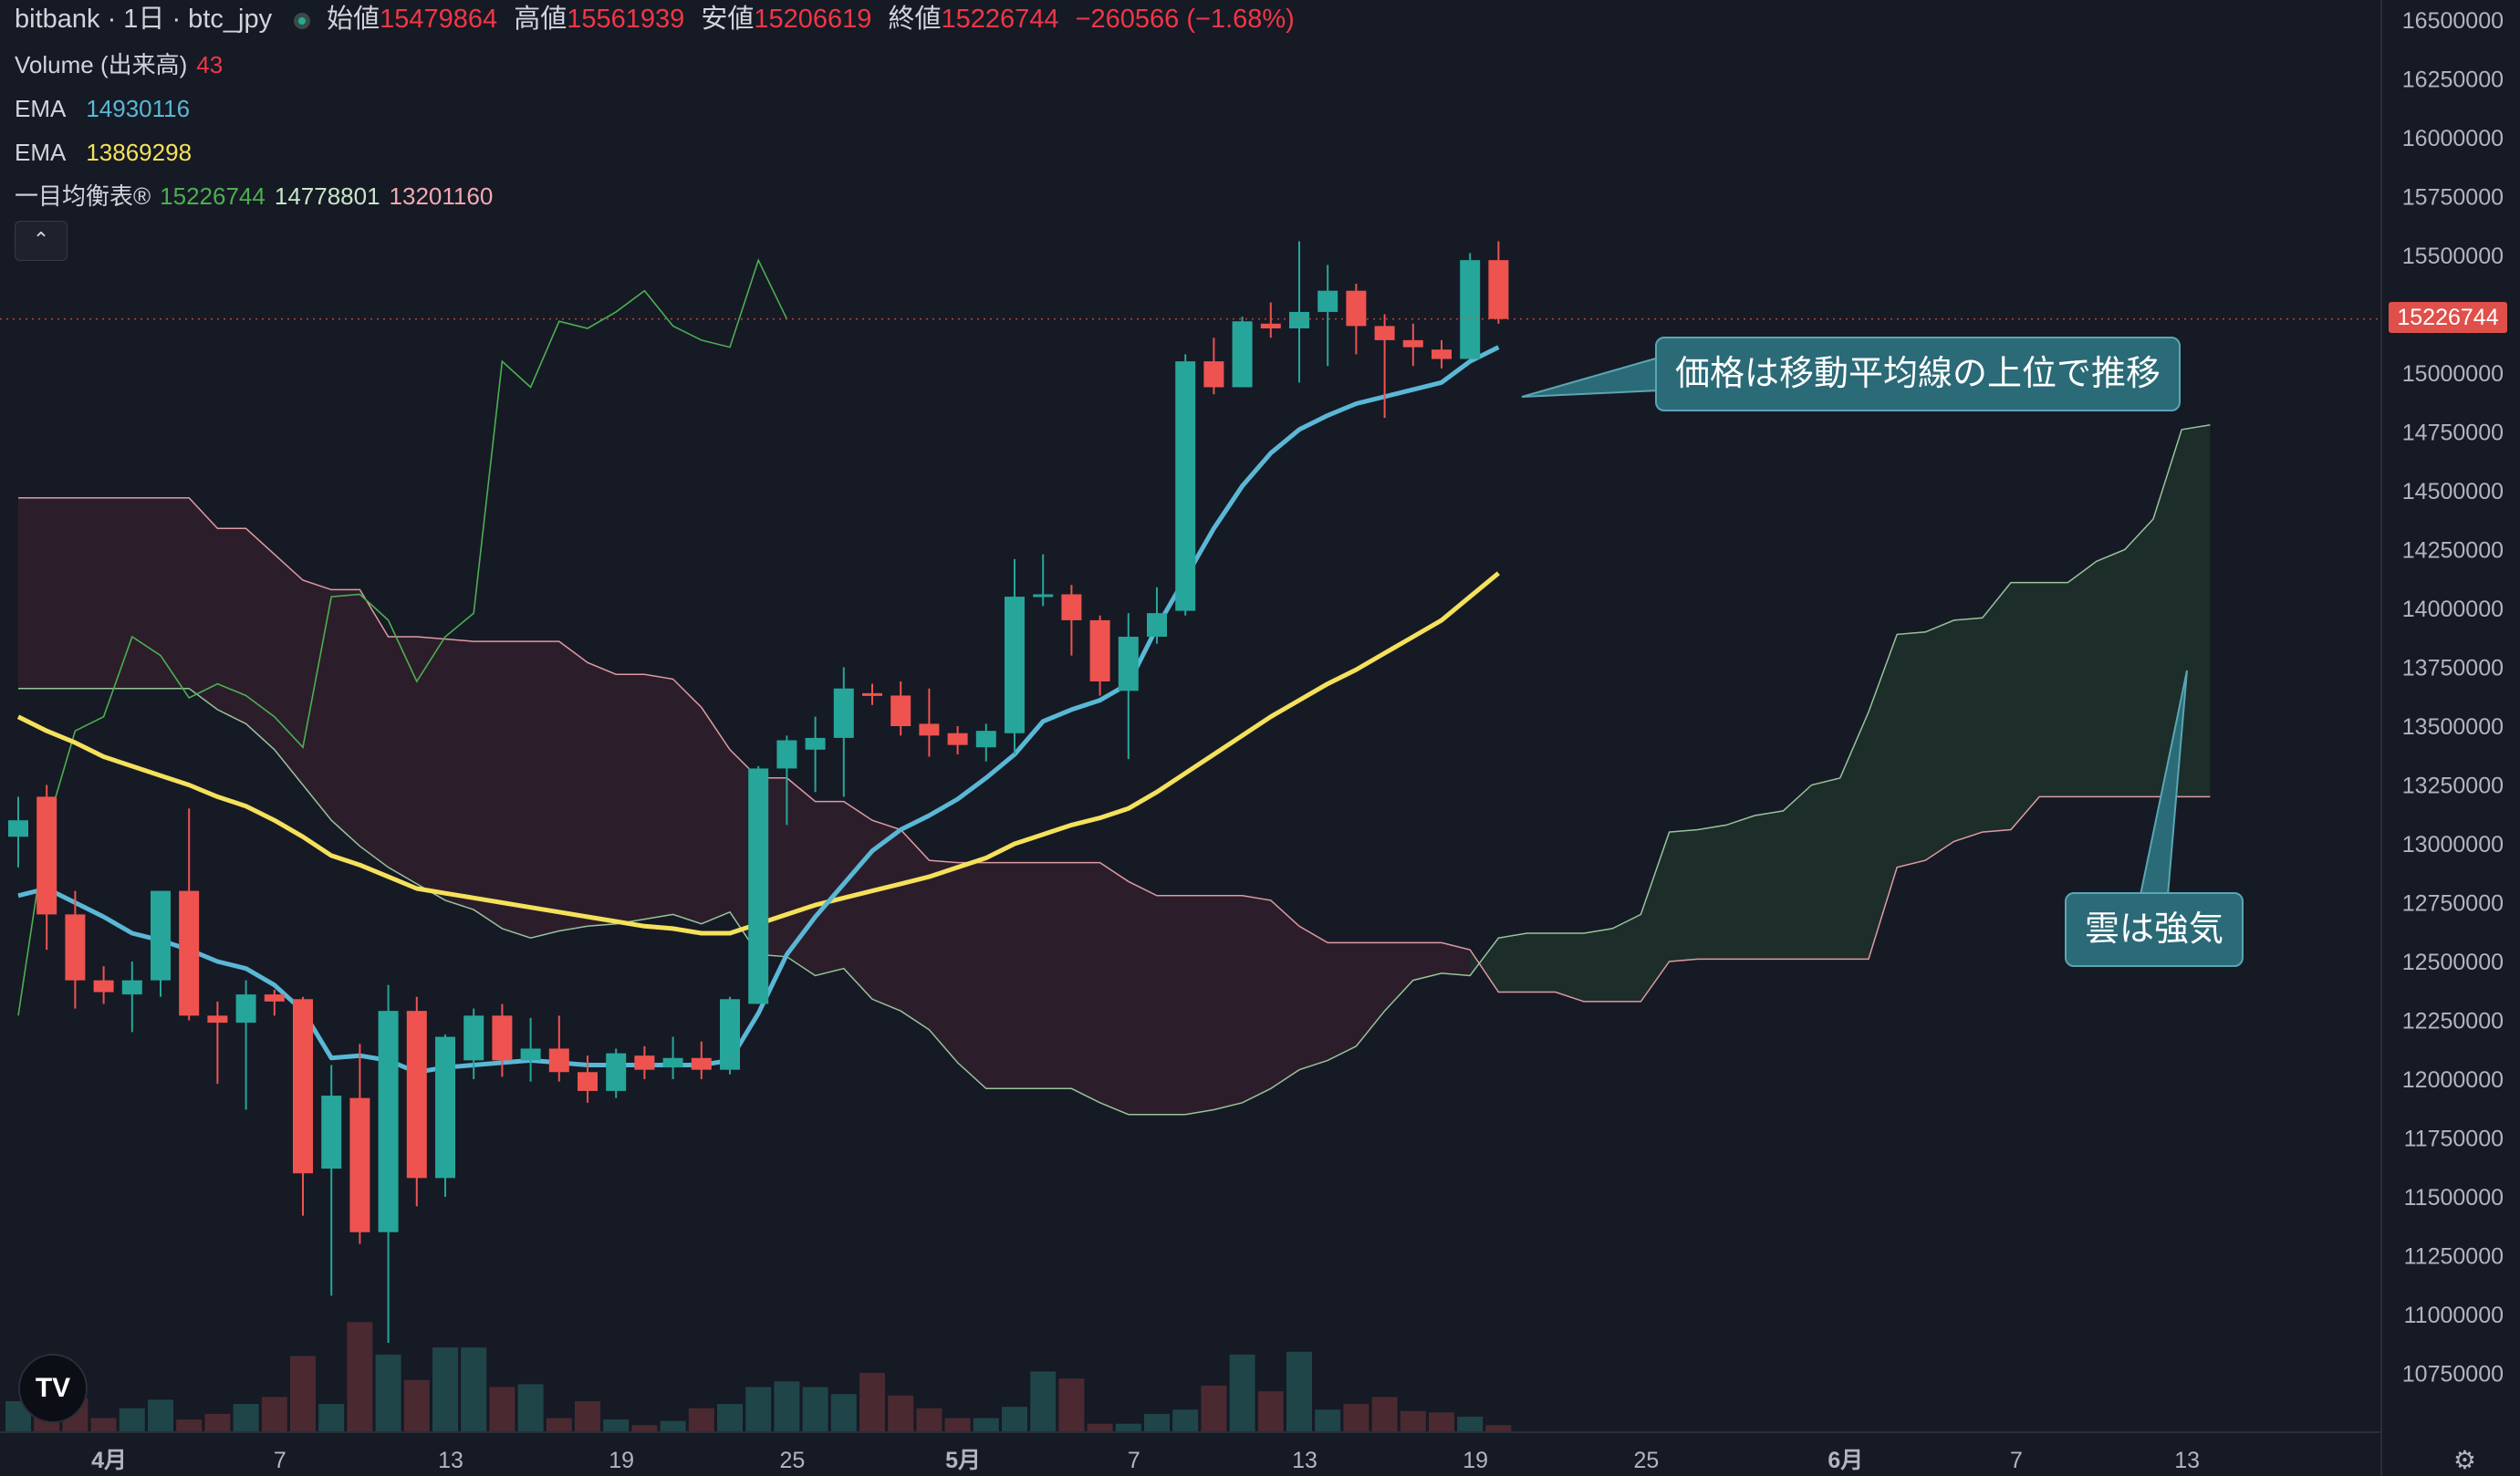  Describe the element at coordinates (41, 152) in the screenshot. I see `ema-slow-label: EMA` at that location.